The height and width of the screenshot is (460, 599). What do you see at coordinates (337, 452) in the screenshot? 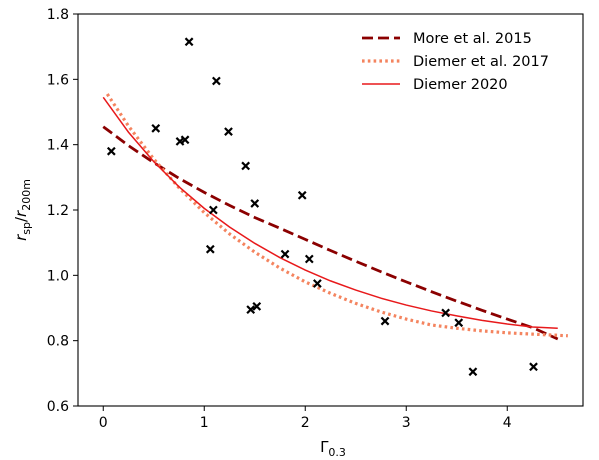
I see `x-axis-label-subscript: 0.3` at bounding box center [337, 452].